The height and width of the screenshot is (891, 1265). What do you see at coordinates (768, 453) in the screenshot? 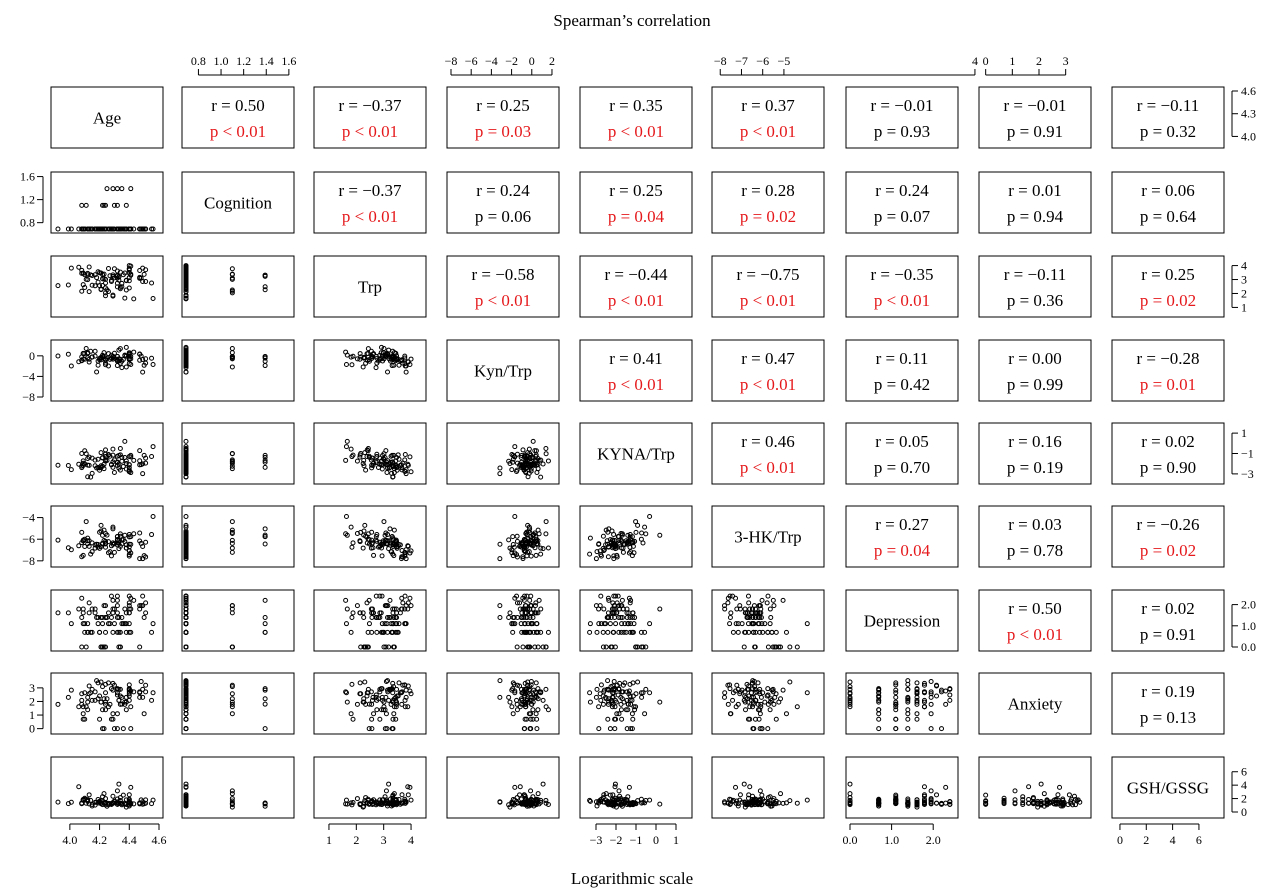
I see `panel-frame-r4-c5` at bounding box center [768, 453].